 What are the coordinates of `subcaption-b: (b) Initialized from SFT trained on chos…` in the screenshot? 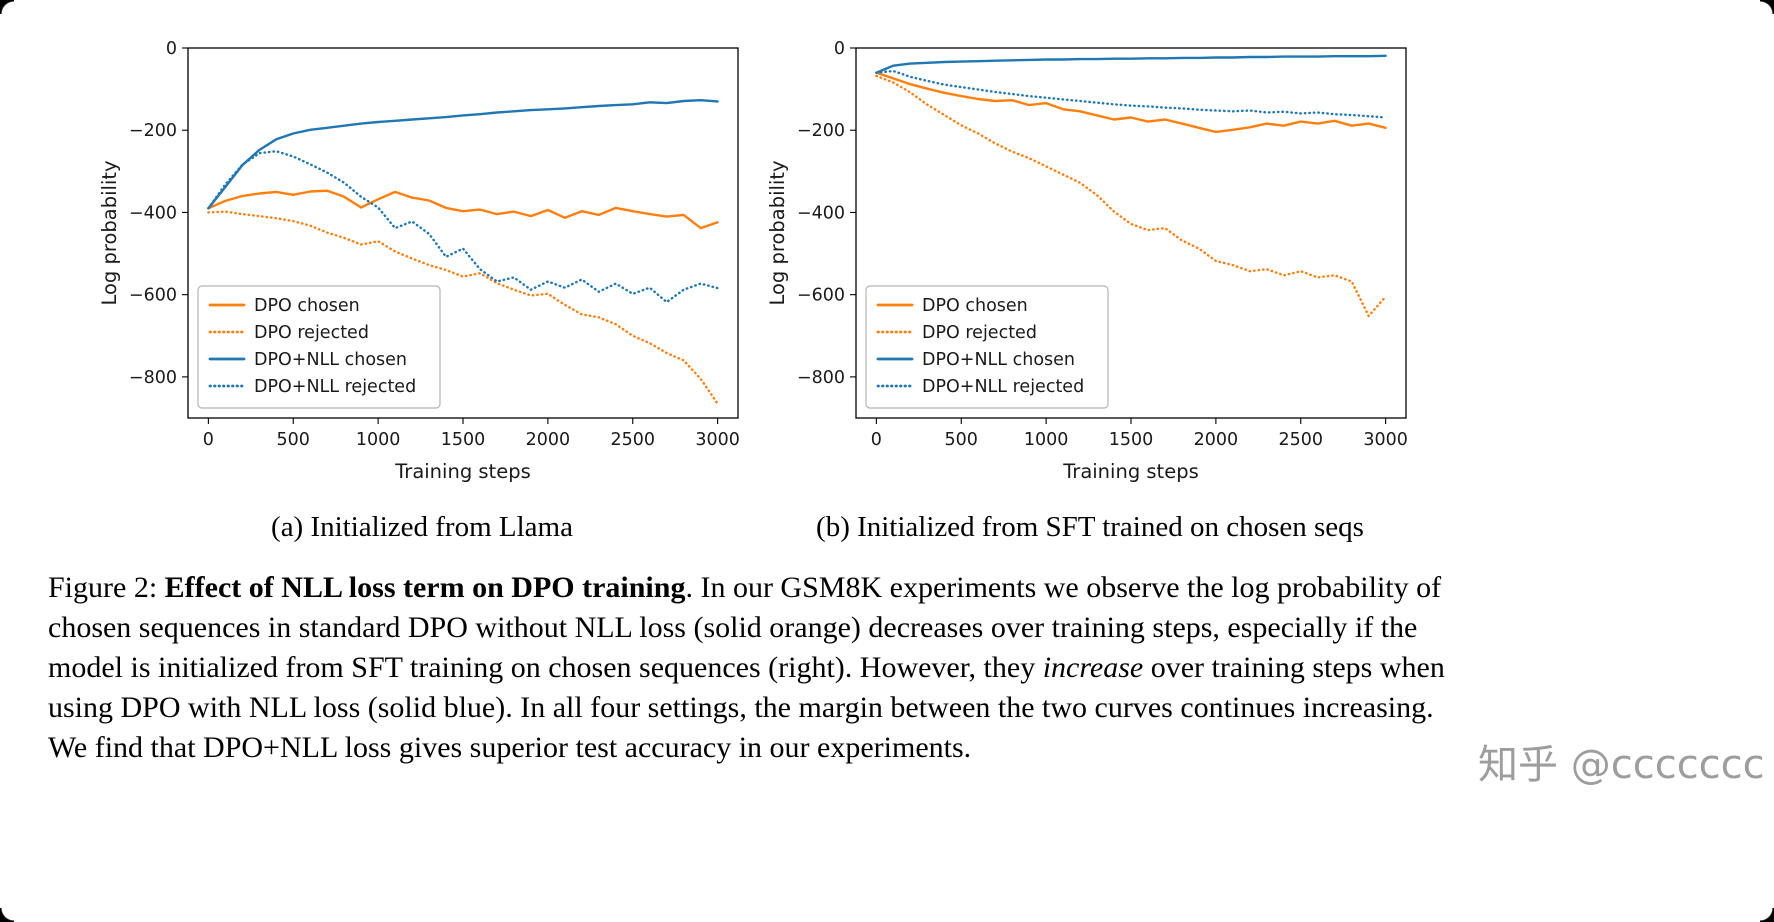 It's located at (1090, 527).